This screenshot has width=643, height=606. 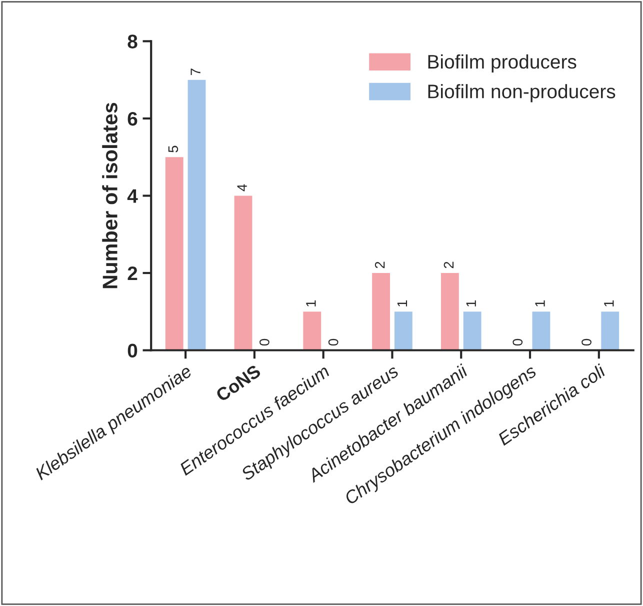 What do you see at coordinates (173, 149) in the screenshot?
I see `data-label: 5` at bounding box center [173, 149].